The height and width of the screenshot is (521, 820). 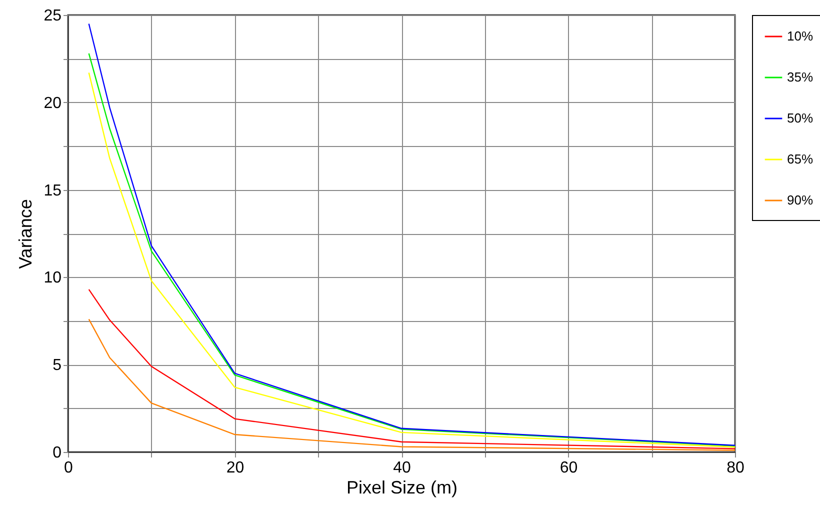 I want to click on x-axis-title: Pixel Size (m), so click(x=402, y=488).